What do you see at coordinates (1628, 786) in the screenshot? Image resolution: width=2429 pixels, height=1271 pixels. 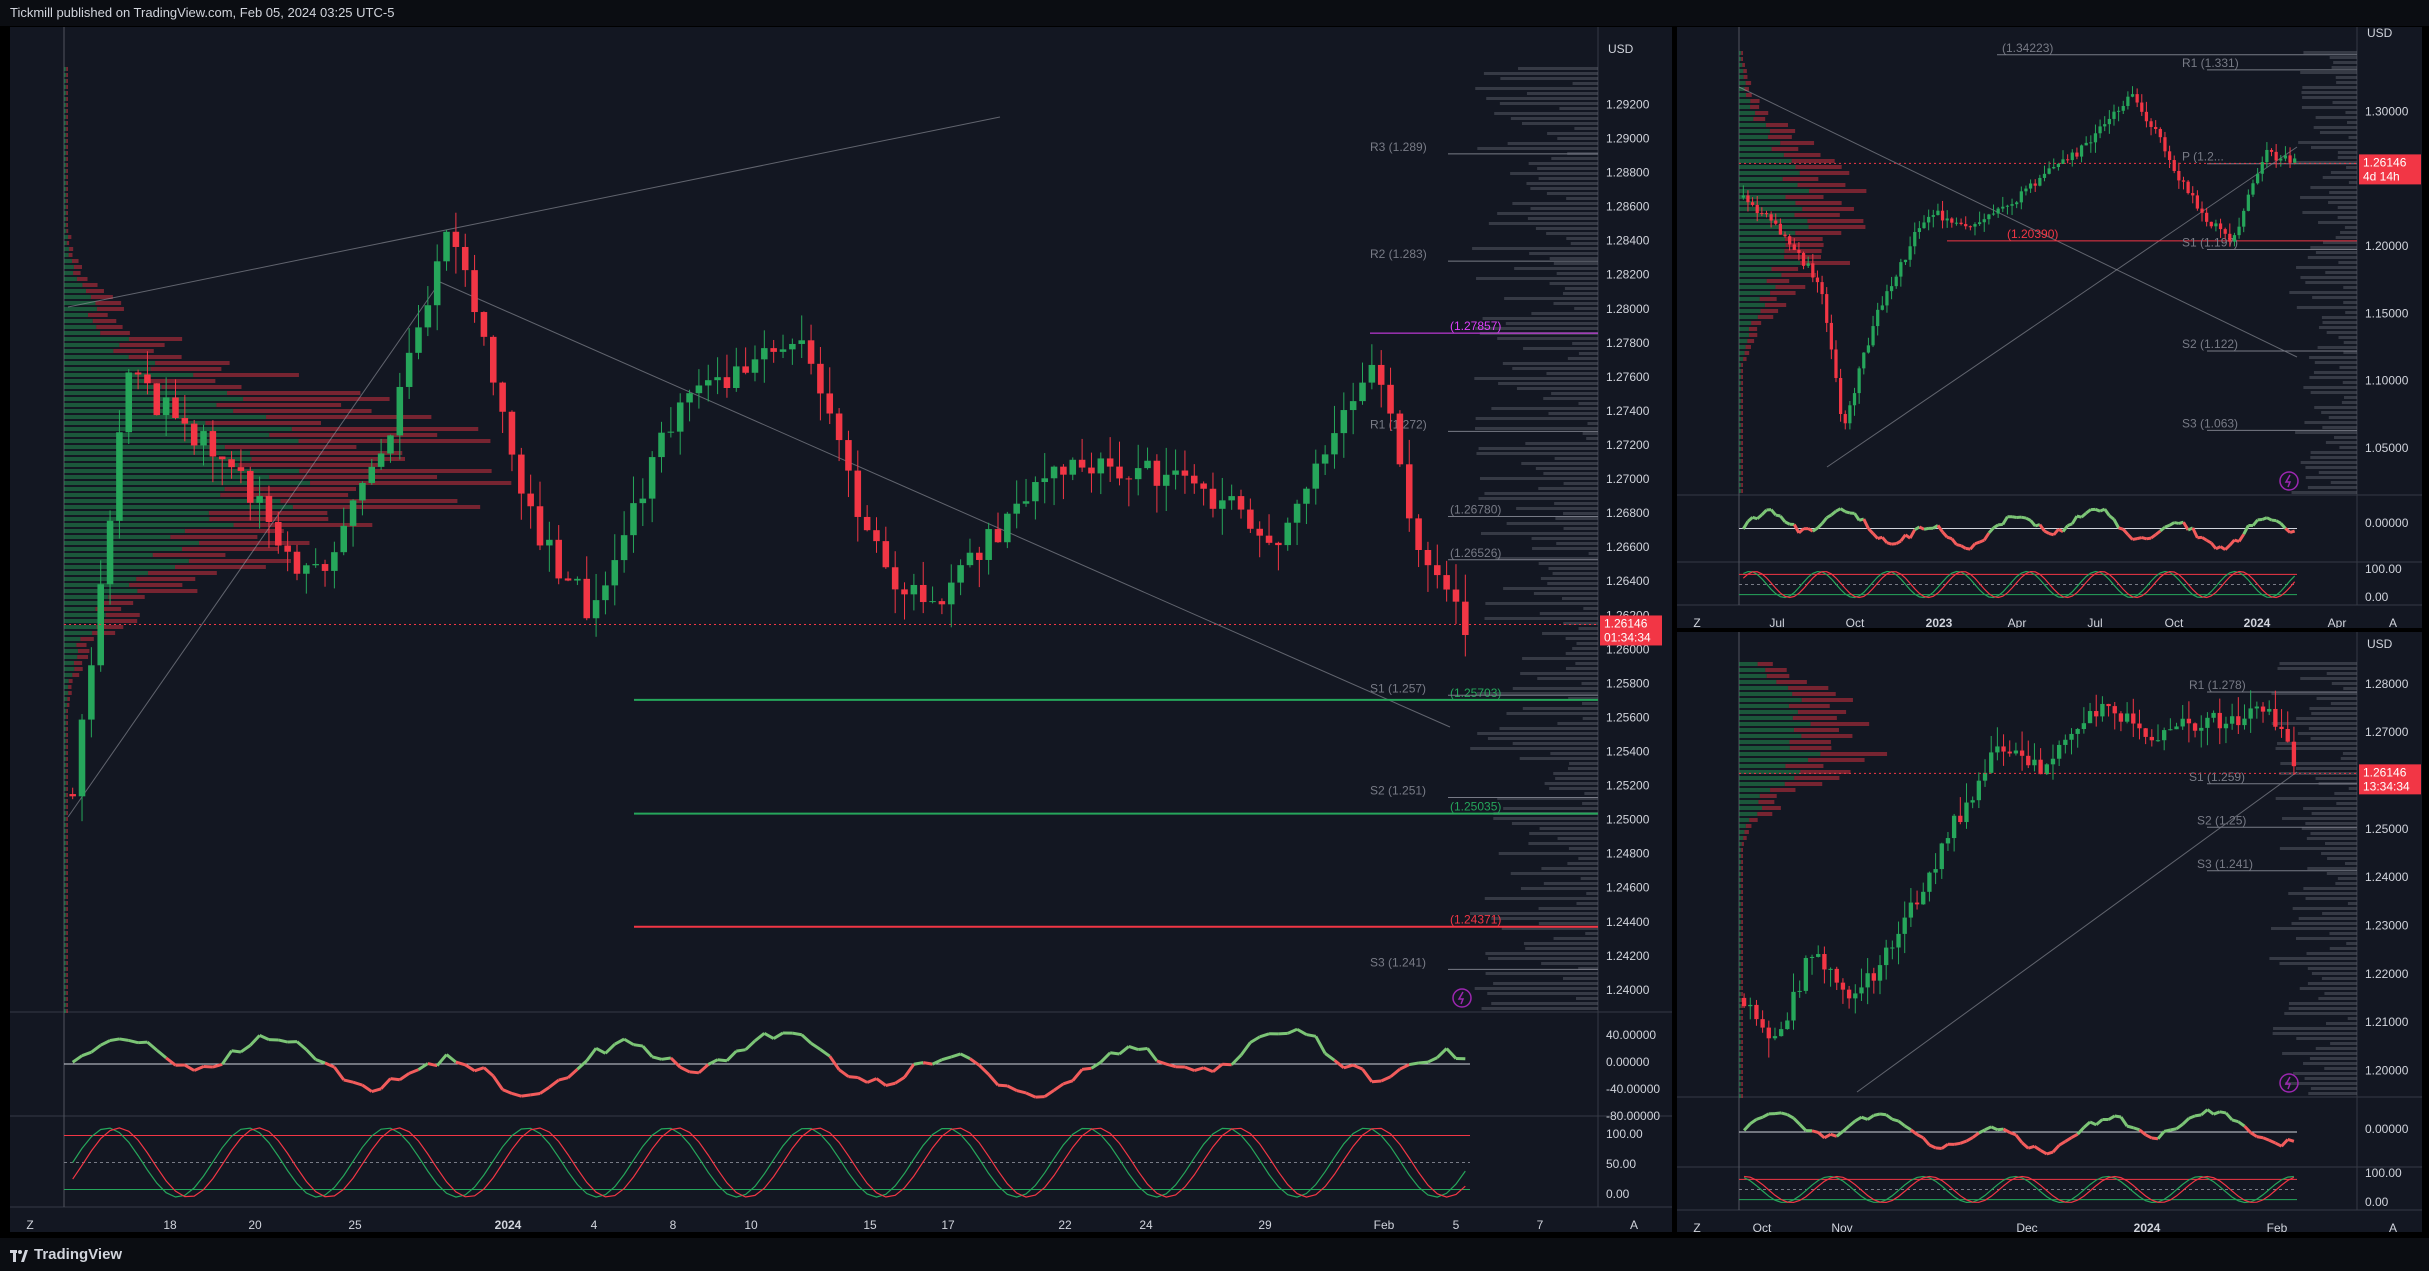 I see `price-tick-label: 1.25200` at bounding box center [1628, 786].